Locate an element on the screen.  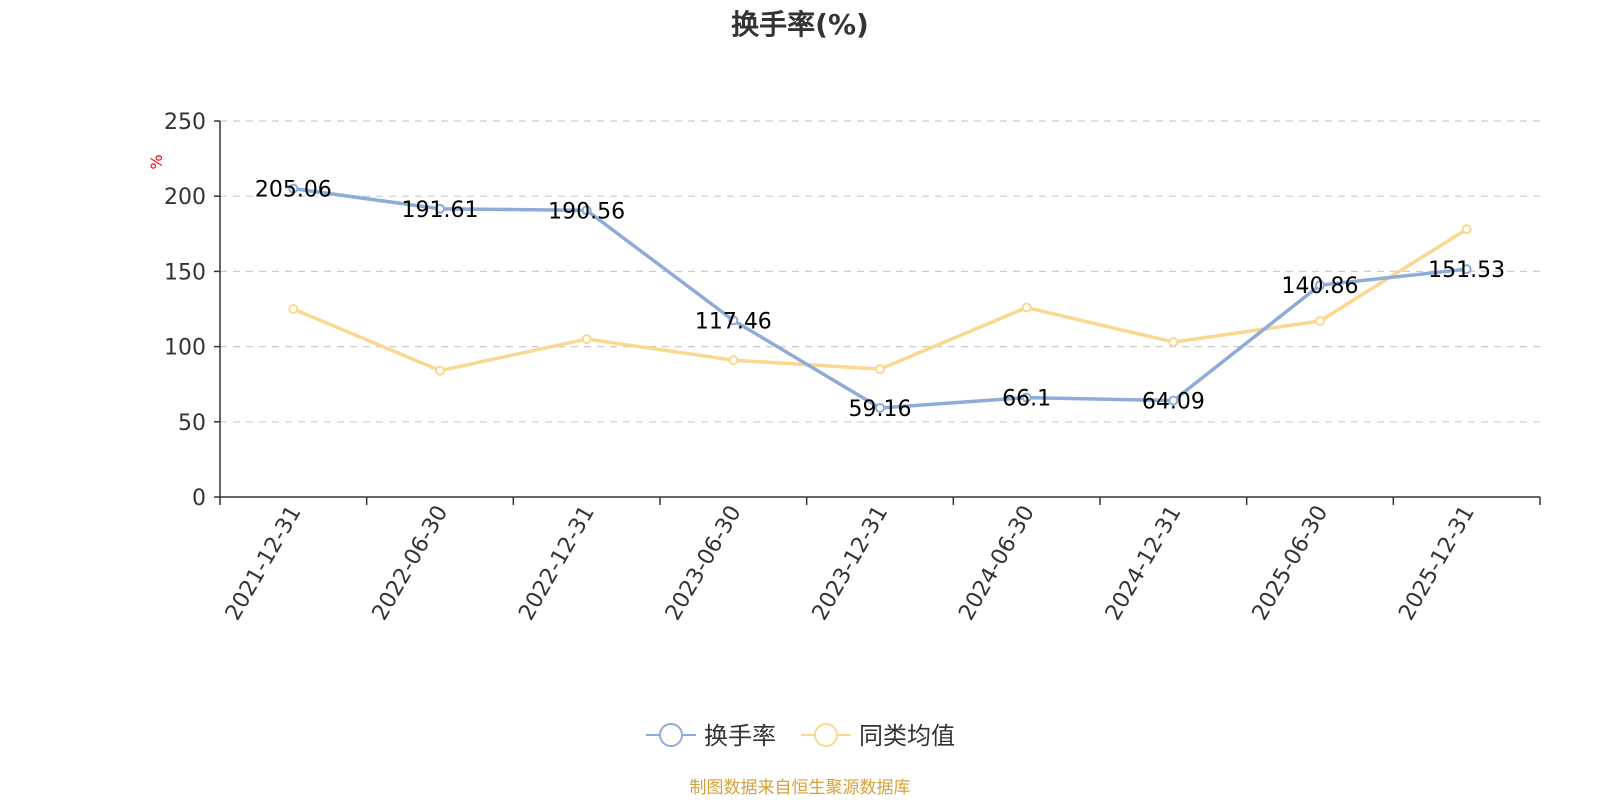
y-tick-label: 150 is located at coordinates (185, 272).